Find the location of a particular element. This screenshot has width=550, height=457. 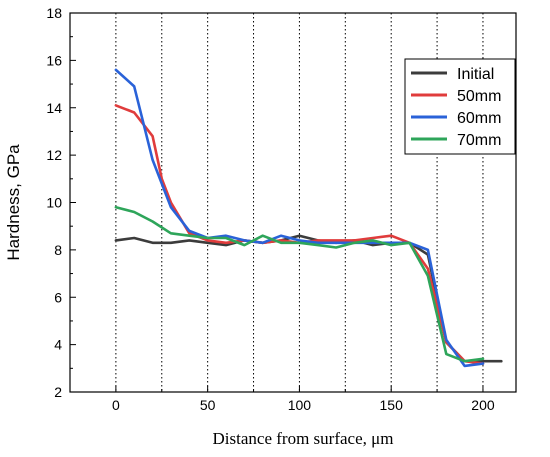

y-tick-label: 4 is located at coordinates (58, 345).